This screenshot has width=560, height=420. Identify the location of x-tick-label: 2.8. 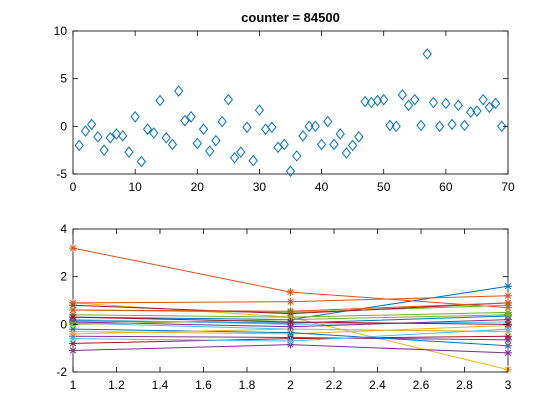
(464, 385).